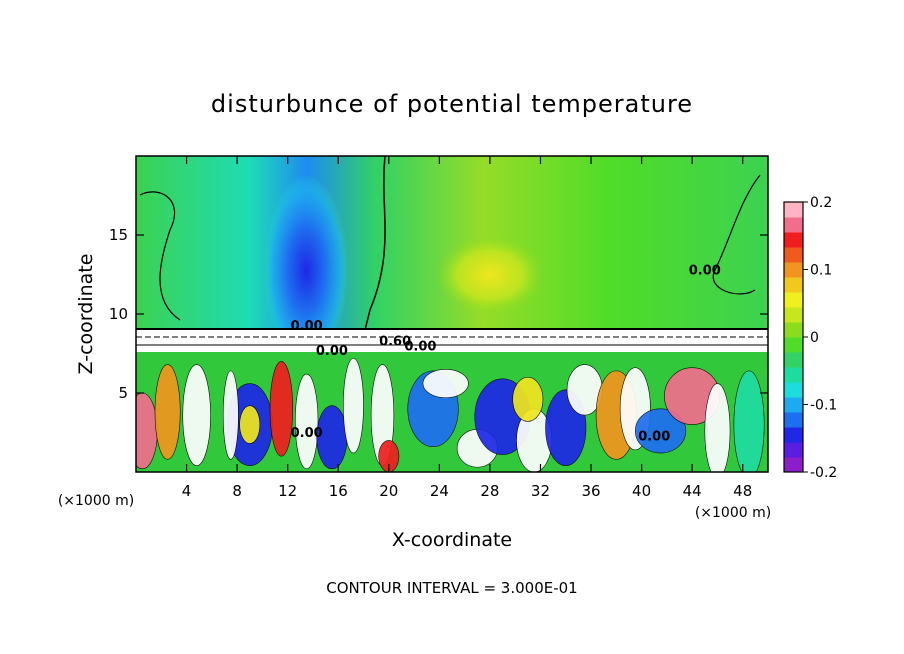  Describe the element at coordinates (641, 491) in the screenshot. I see `x-tick-label: 40` at that location.